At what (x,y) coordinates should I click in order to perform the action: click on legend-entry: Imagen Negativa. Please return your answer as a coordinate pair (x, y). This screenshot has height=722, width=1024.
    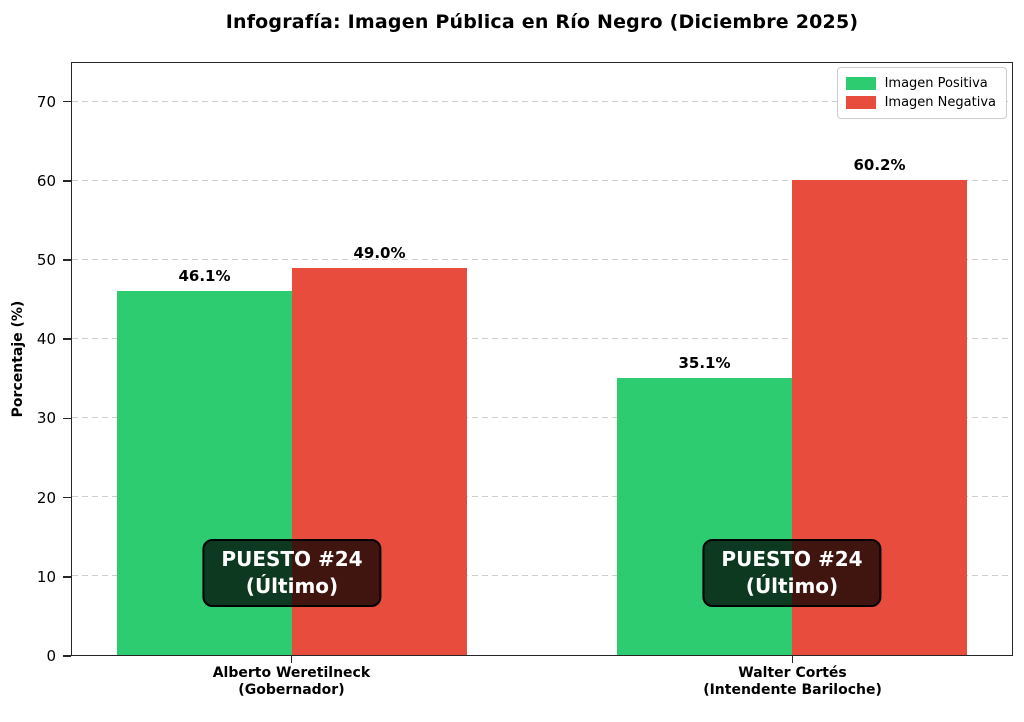
    Looking at the image, I should click on (920, 102).